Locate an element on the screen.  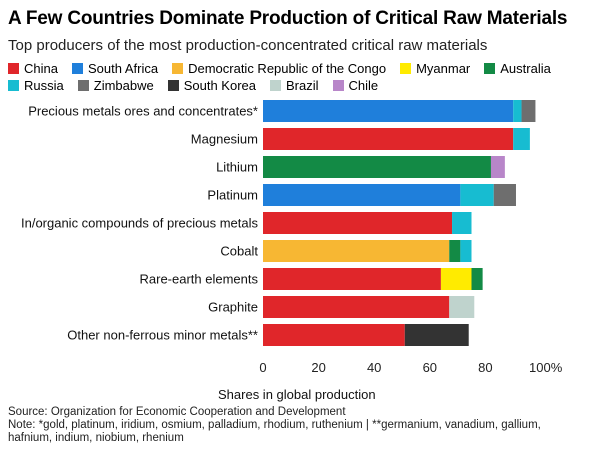
legend-label: Democratic Republic of the Congo is located at coordinates (287, 68).